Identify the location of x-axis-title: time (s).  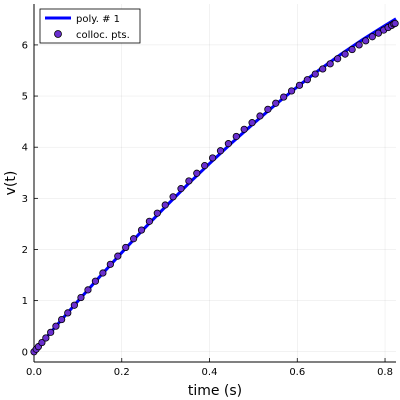
(215, 391).